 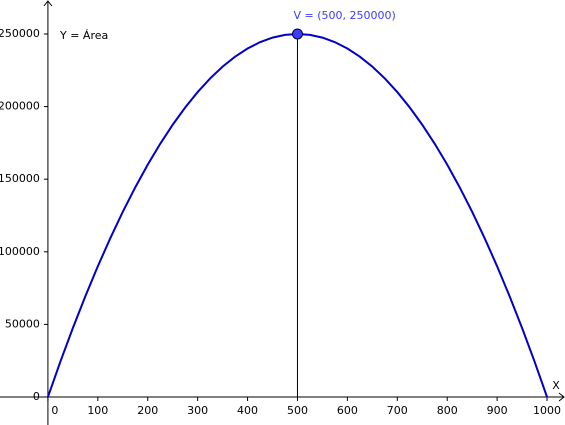 I want to click on x-tick-label: 200, so click(x=147, y=410).